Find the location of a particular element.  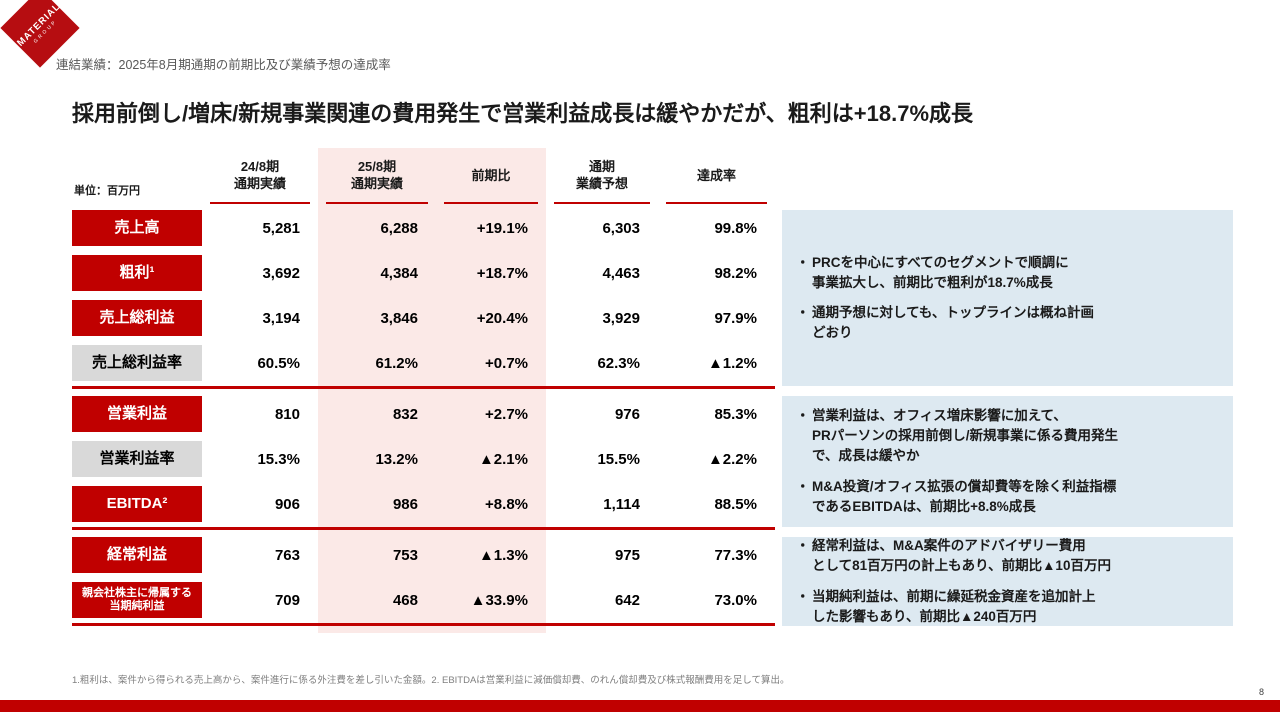

value-cell: +8.8% is located at coordinates (506, 504).